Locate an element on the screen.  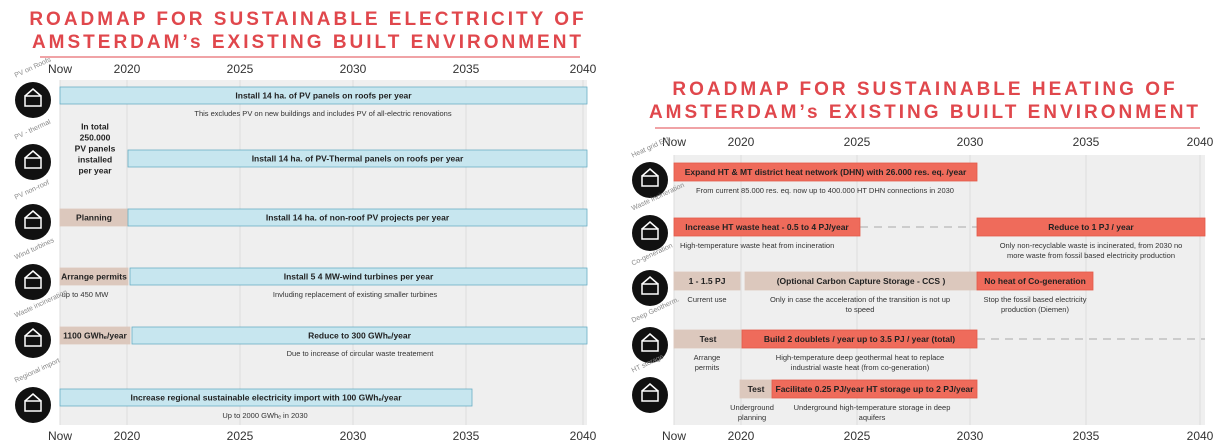
axis-label-top: 2020 is located at coordinates (127, 69).